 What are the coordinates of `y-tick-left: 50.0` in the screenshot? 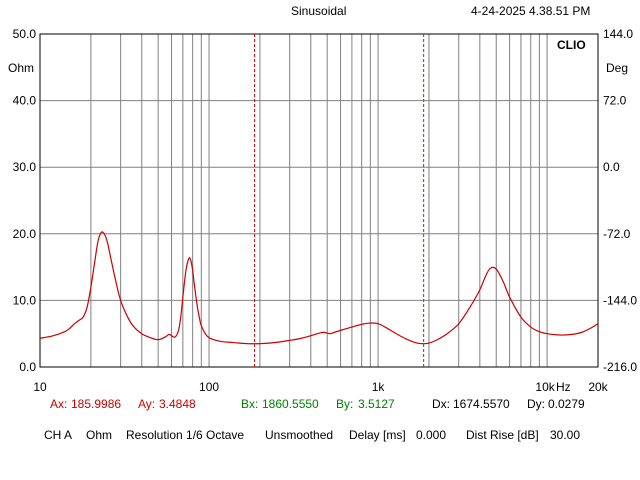 It's located at (25, 34).